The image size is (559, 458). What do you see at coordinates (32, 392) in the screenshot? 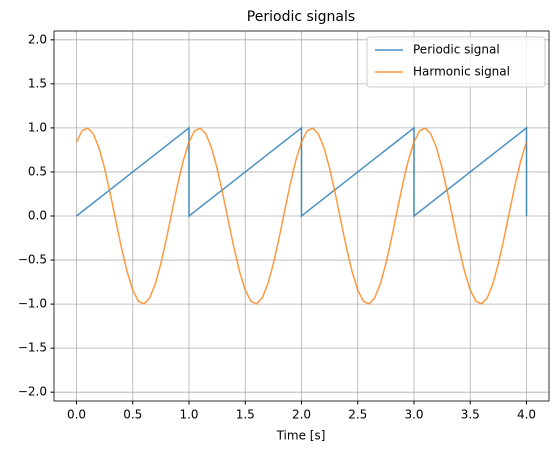
I see `y-tick-label: −2.0` at bounding box center [32, 392].